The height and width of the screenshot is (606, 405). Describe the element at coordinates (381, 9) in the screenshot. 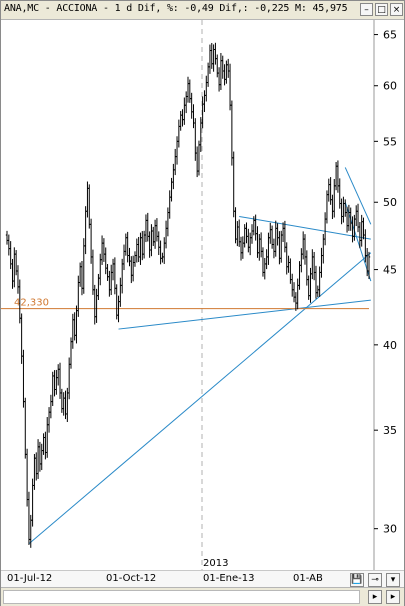

I see `maximize-button: □` at that location.